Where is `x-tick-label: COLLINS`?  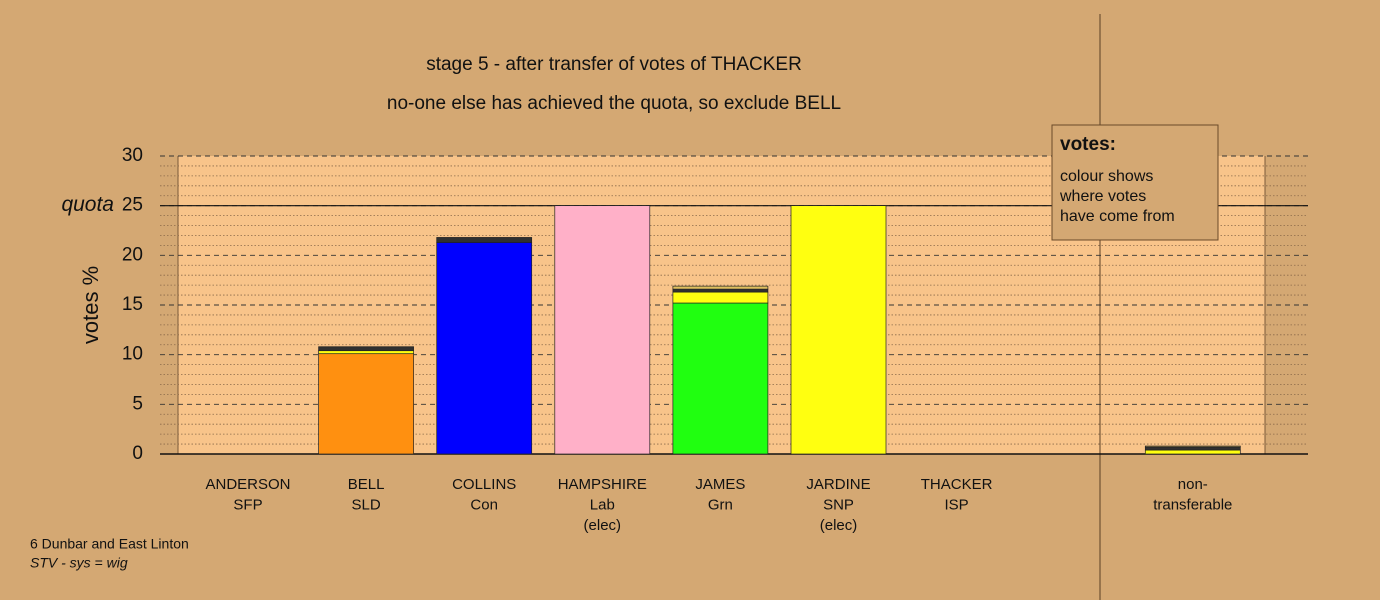
x-tick-label: COLLINS is located at coordinates (484, 484).